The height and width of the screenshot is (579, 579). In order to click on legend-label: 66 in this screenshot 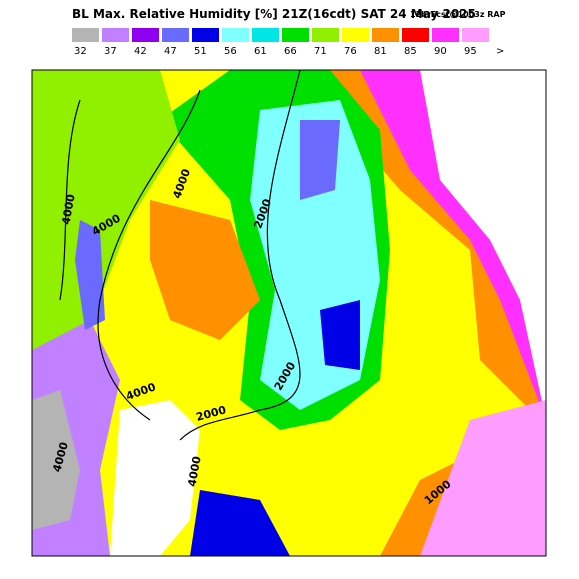, I will do `click(290, 51)`.